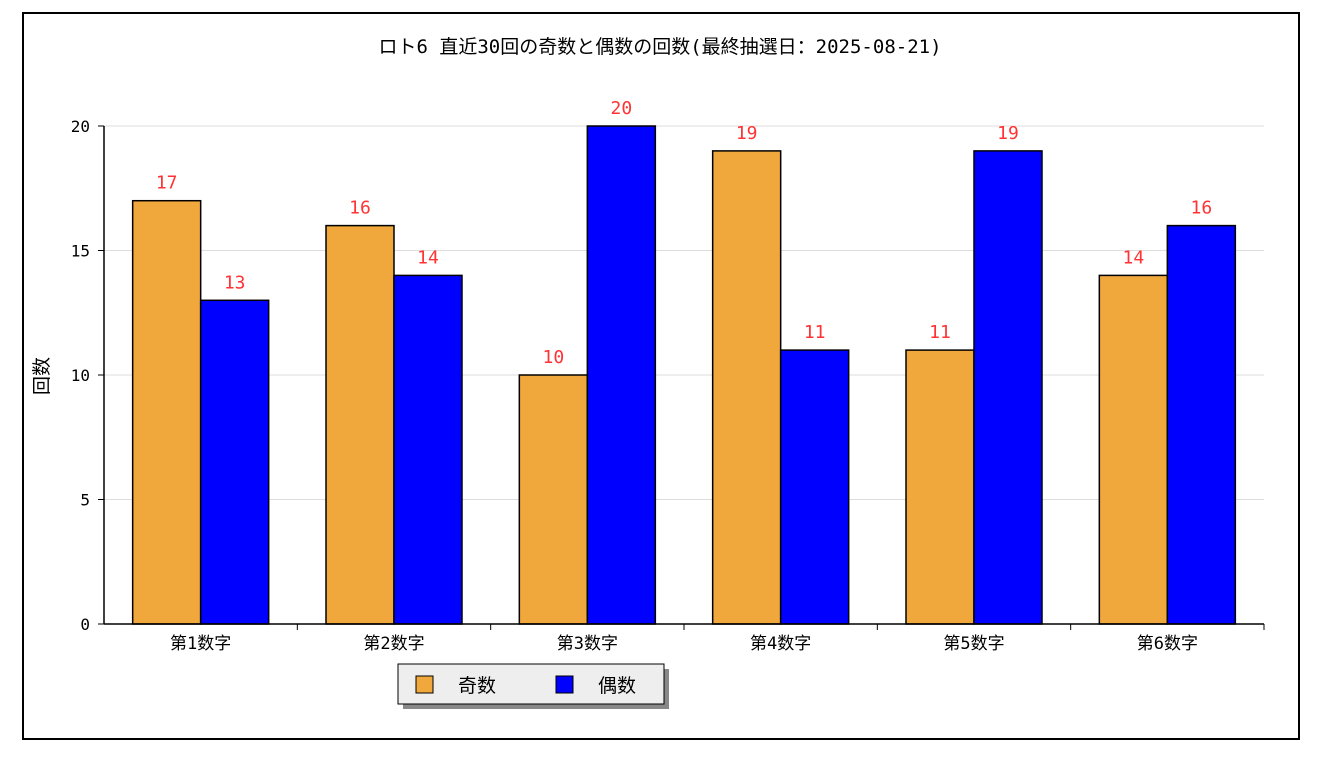 This screenshot has width=1328, height=760. What do you see at coordinates (85, 500) in the screenshot?
I see `y-tick-label: 5` at bounding box center [85, 500].